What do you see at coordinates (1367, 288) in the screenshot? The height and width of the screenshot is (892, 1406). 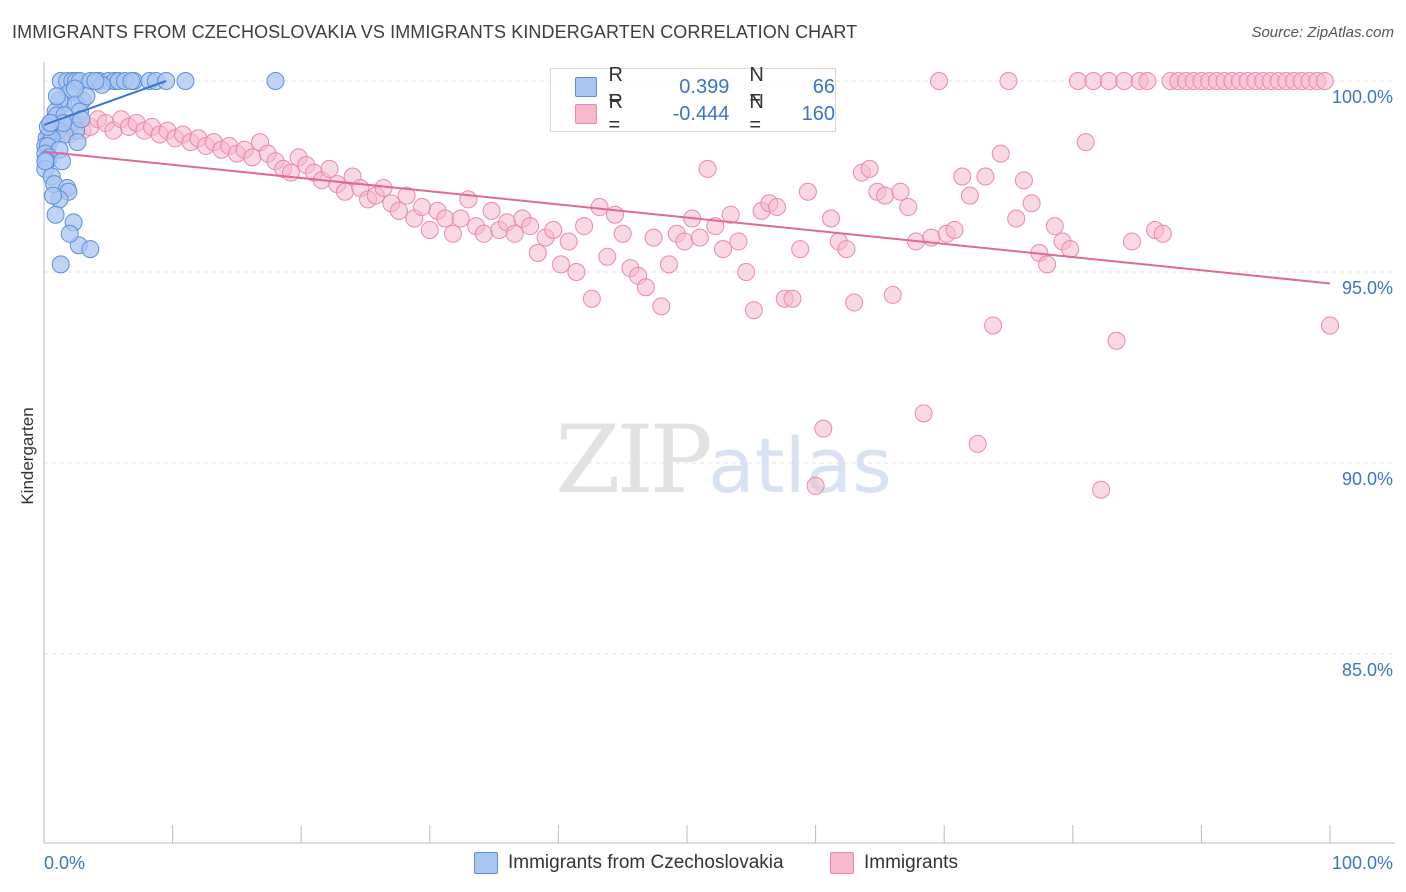 I see `y-tick-label: 95.0%` at bounding box center [1367, 288].